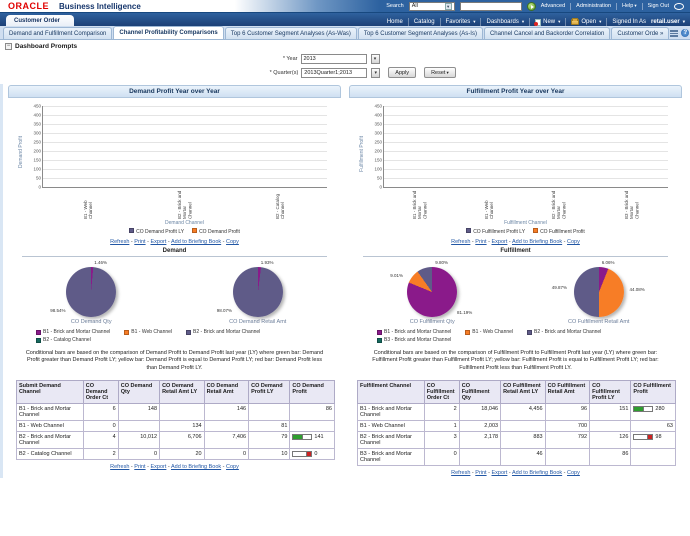 The height and width of the screenshot is (536, 690). Describe the element at coordinates (547, 33) in the screenshot. I see `tab-channel-cancel-backorder: Channel Cancel and Backorder Correlation` at that location.